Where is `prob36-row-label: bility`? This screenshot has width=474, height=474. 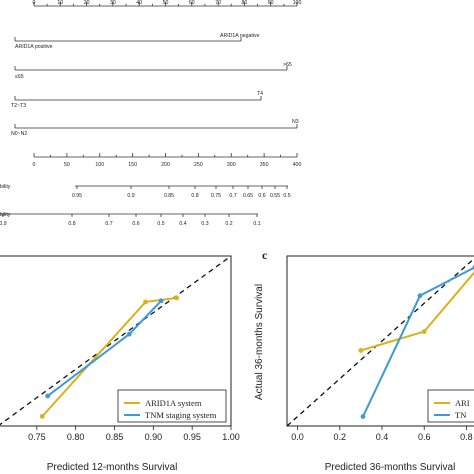 prob36-row-label: bility is located at coordinates (5, 215).